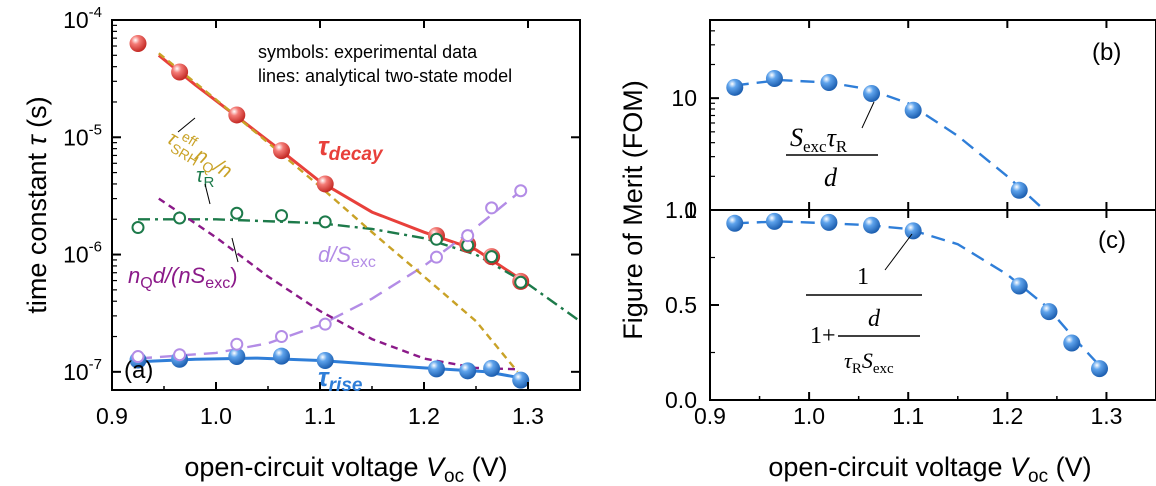  What do you see at coordinates (1106, 52) in the screenshot?
I see `panel-label-b: (b)` at bounding box center [1106, 52].